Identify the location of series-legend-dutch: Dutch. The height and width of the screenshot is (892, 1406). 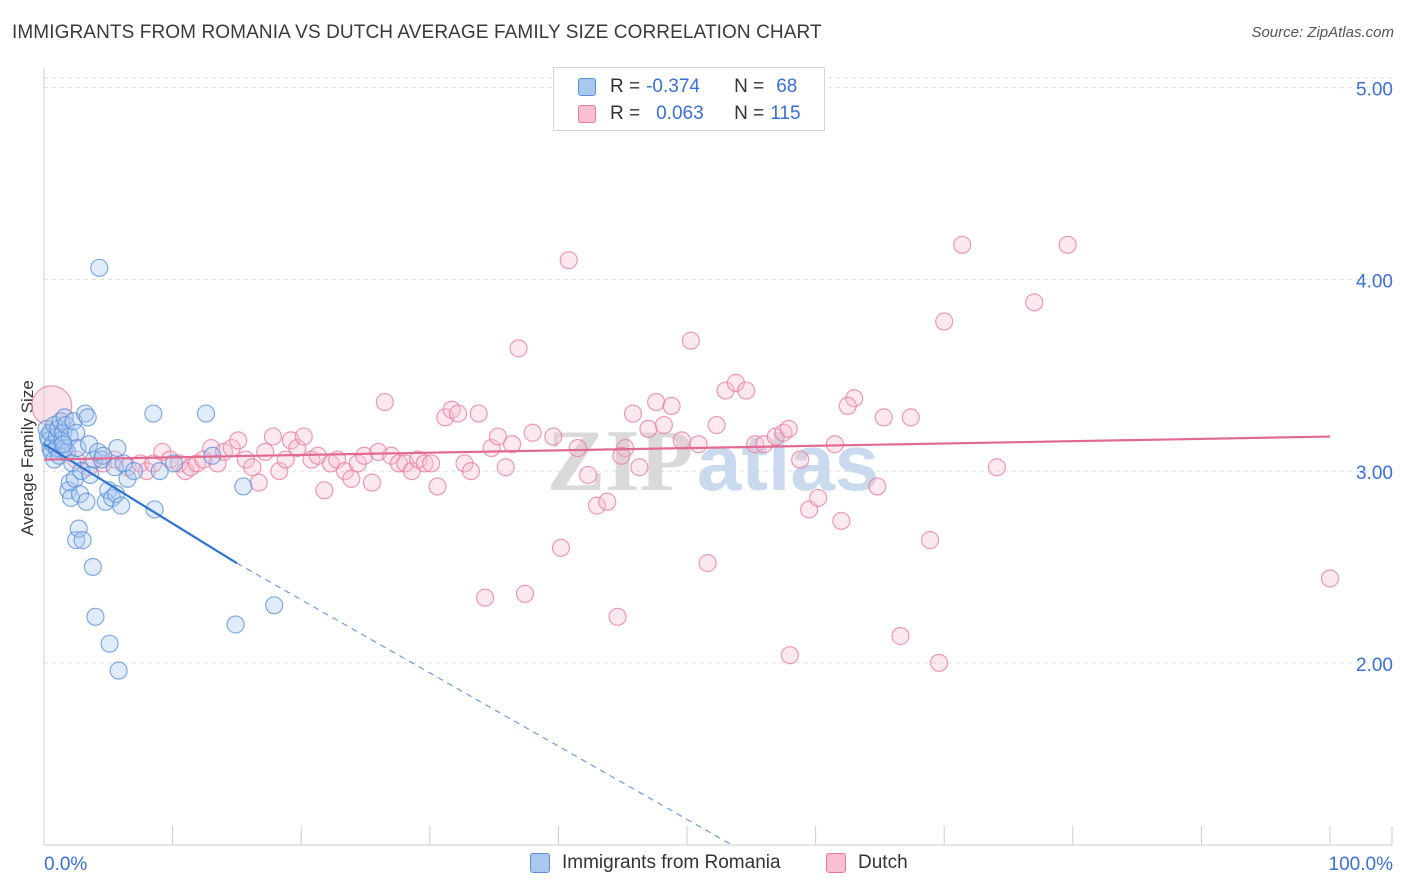
(867, 863).